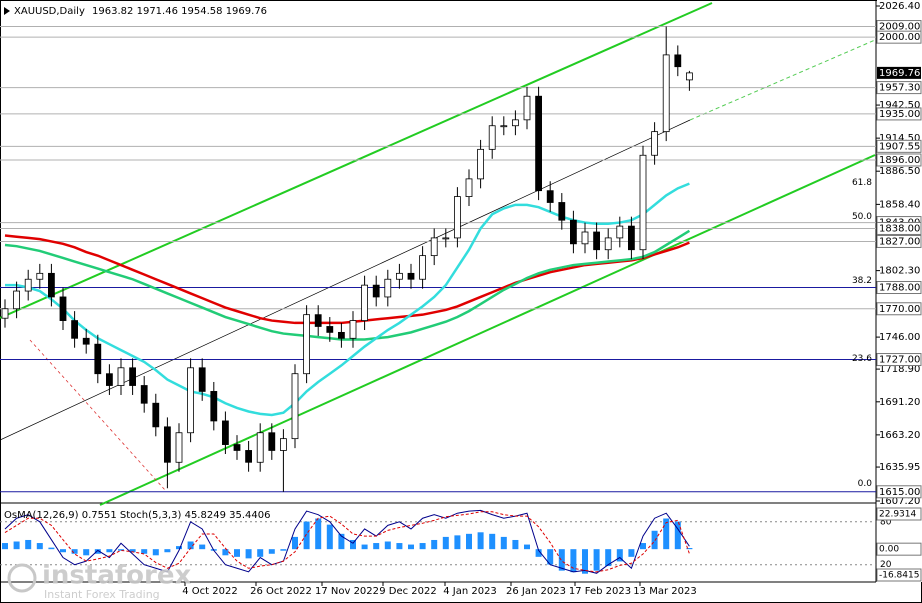 The image size is (922, 603). Describe the element at coordinates (347, 591) in the screenshot. I see `x-tick-label: 17 Nov 2022` at that location.